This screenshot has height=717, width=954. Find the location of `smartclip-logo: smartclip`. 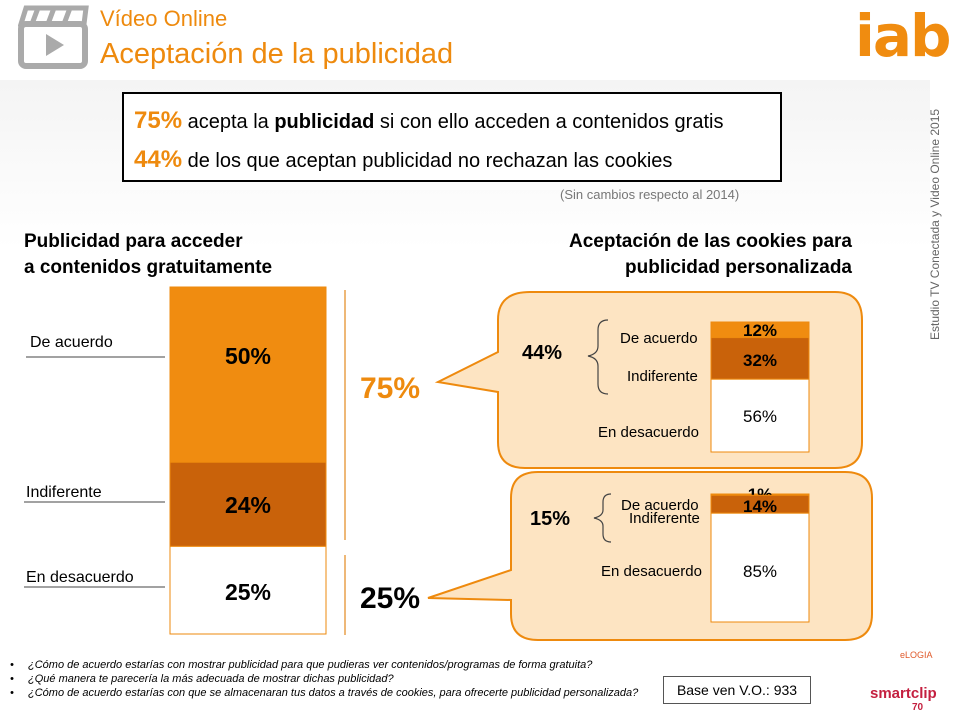

smartclip-logo: smartclip is located at coordinates (903, 693).